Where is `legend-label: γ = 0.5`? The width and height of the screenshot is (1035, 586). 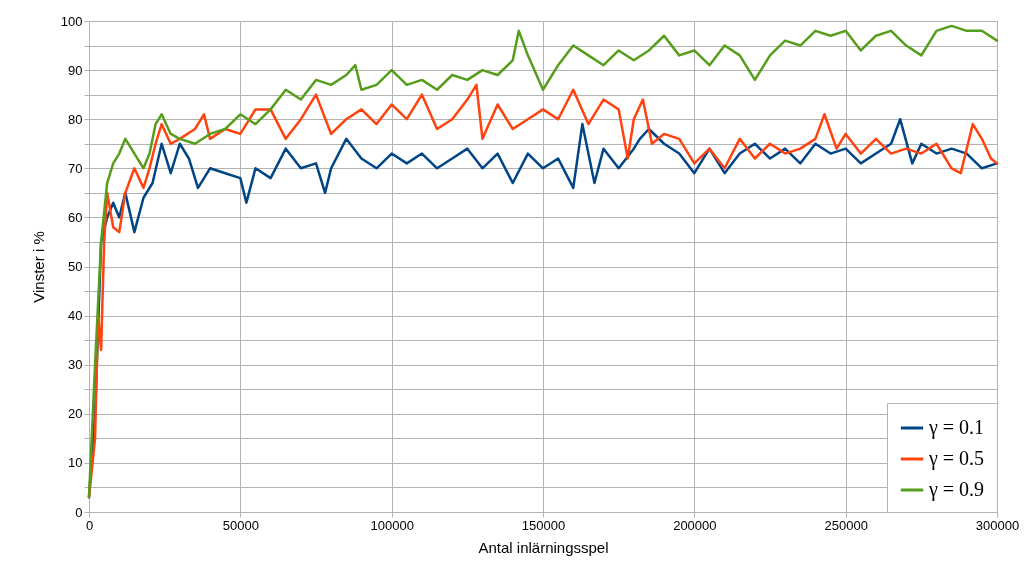 legend-label: γ = 0.5 is located at coordinates (956, 458).